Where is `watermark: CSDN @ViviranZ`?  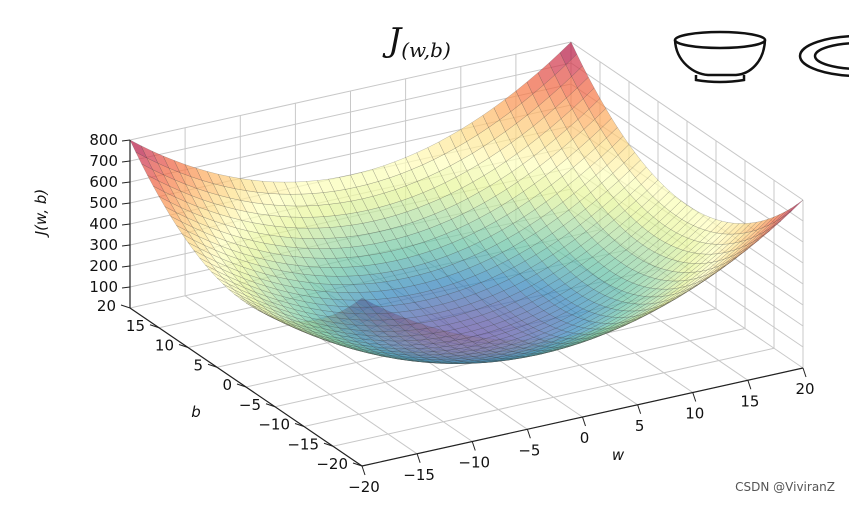
watermark: CSDN @ViviranZ is located at coordinates (785, 487).